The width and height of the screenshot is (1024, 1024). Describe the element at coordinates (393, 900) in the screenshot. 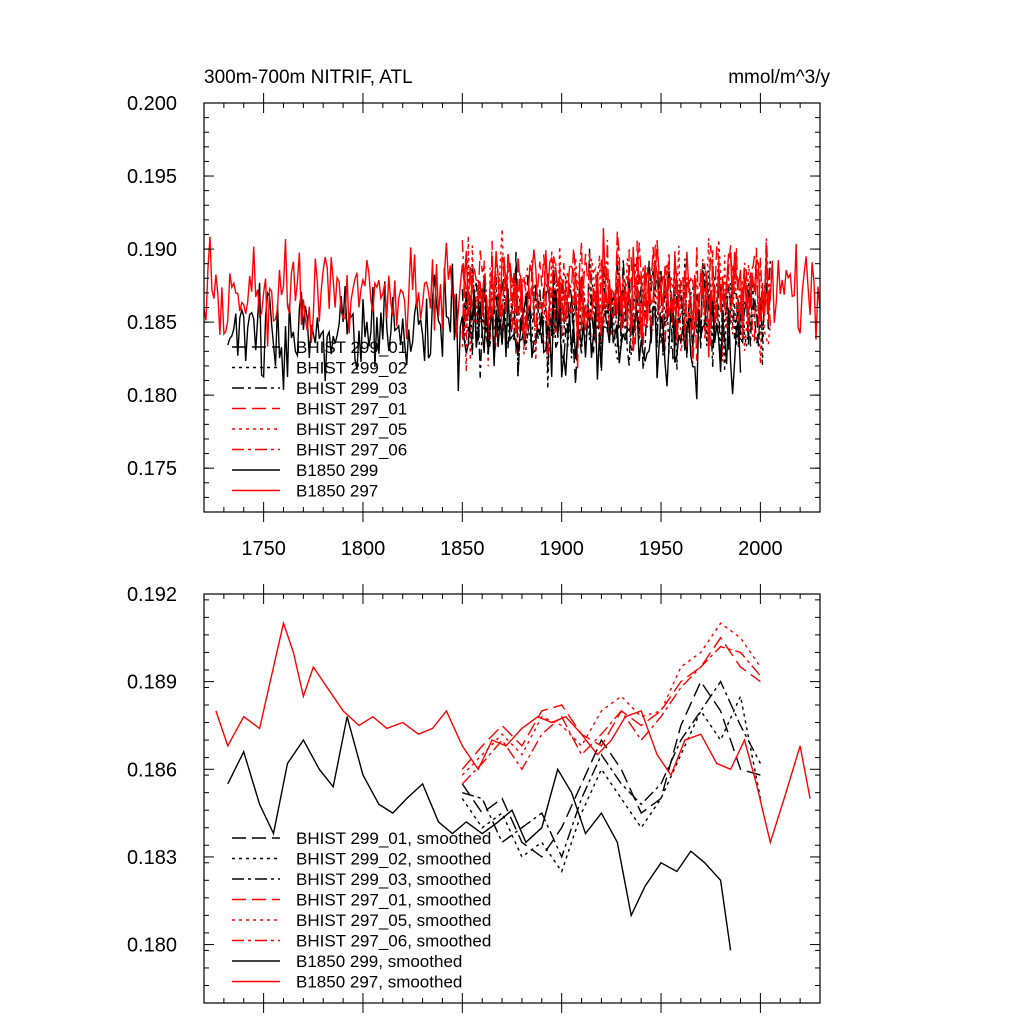

I see `legend-label: BHIST 297_01, smoothed` at that location.